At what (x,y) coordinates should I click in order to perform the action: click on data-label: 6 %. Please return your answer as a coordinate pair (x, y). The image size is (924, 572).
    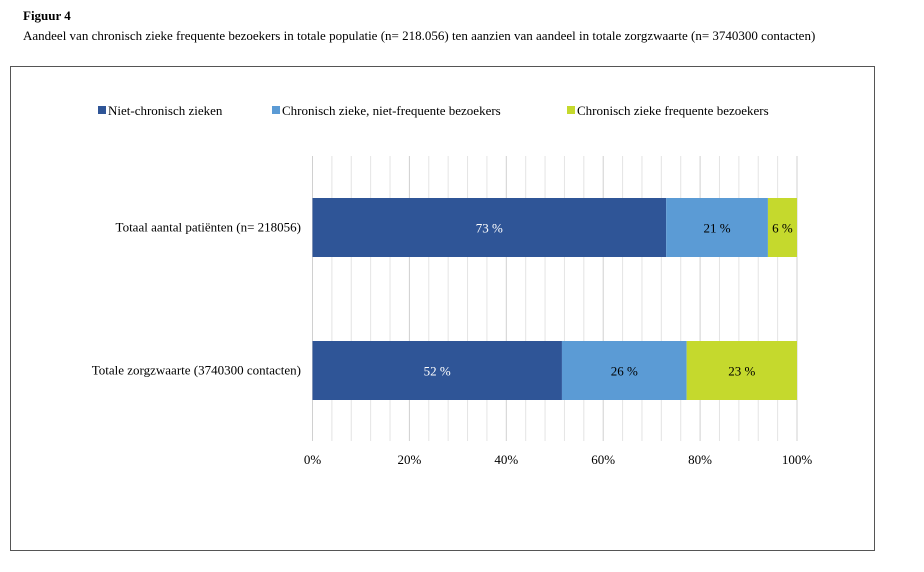
    Looking at the image, I should click on (782, 228).